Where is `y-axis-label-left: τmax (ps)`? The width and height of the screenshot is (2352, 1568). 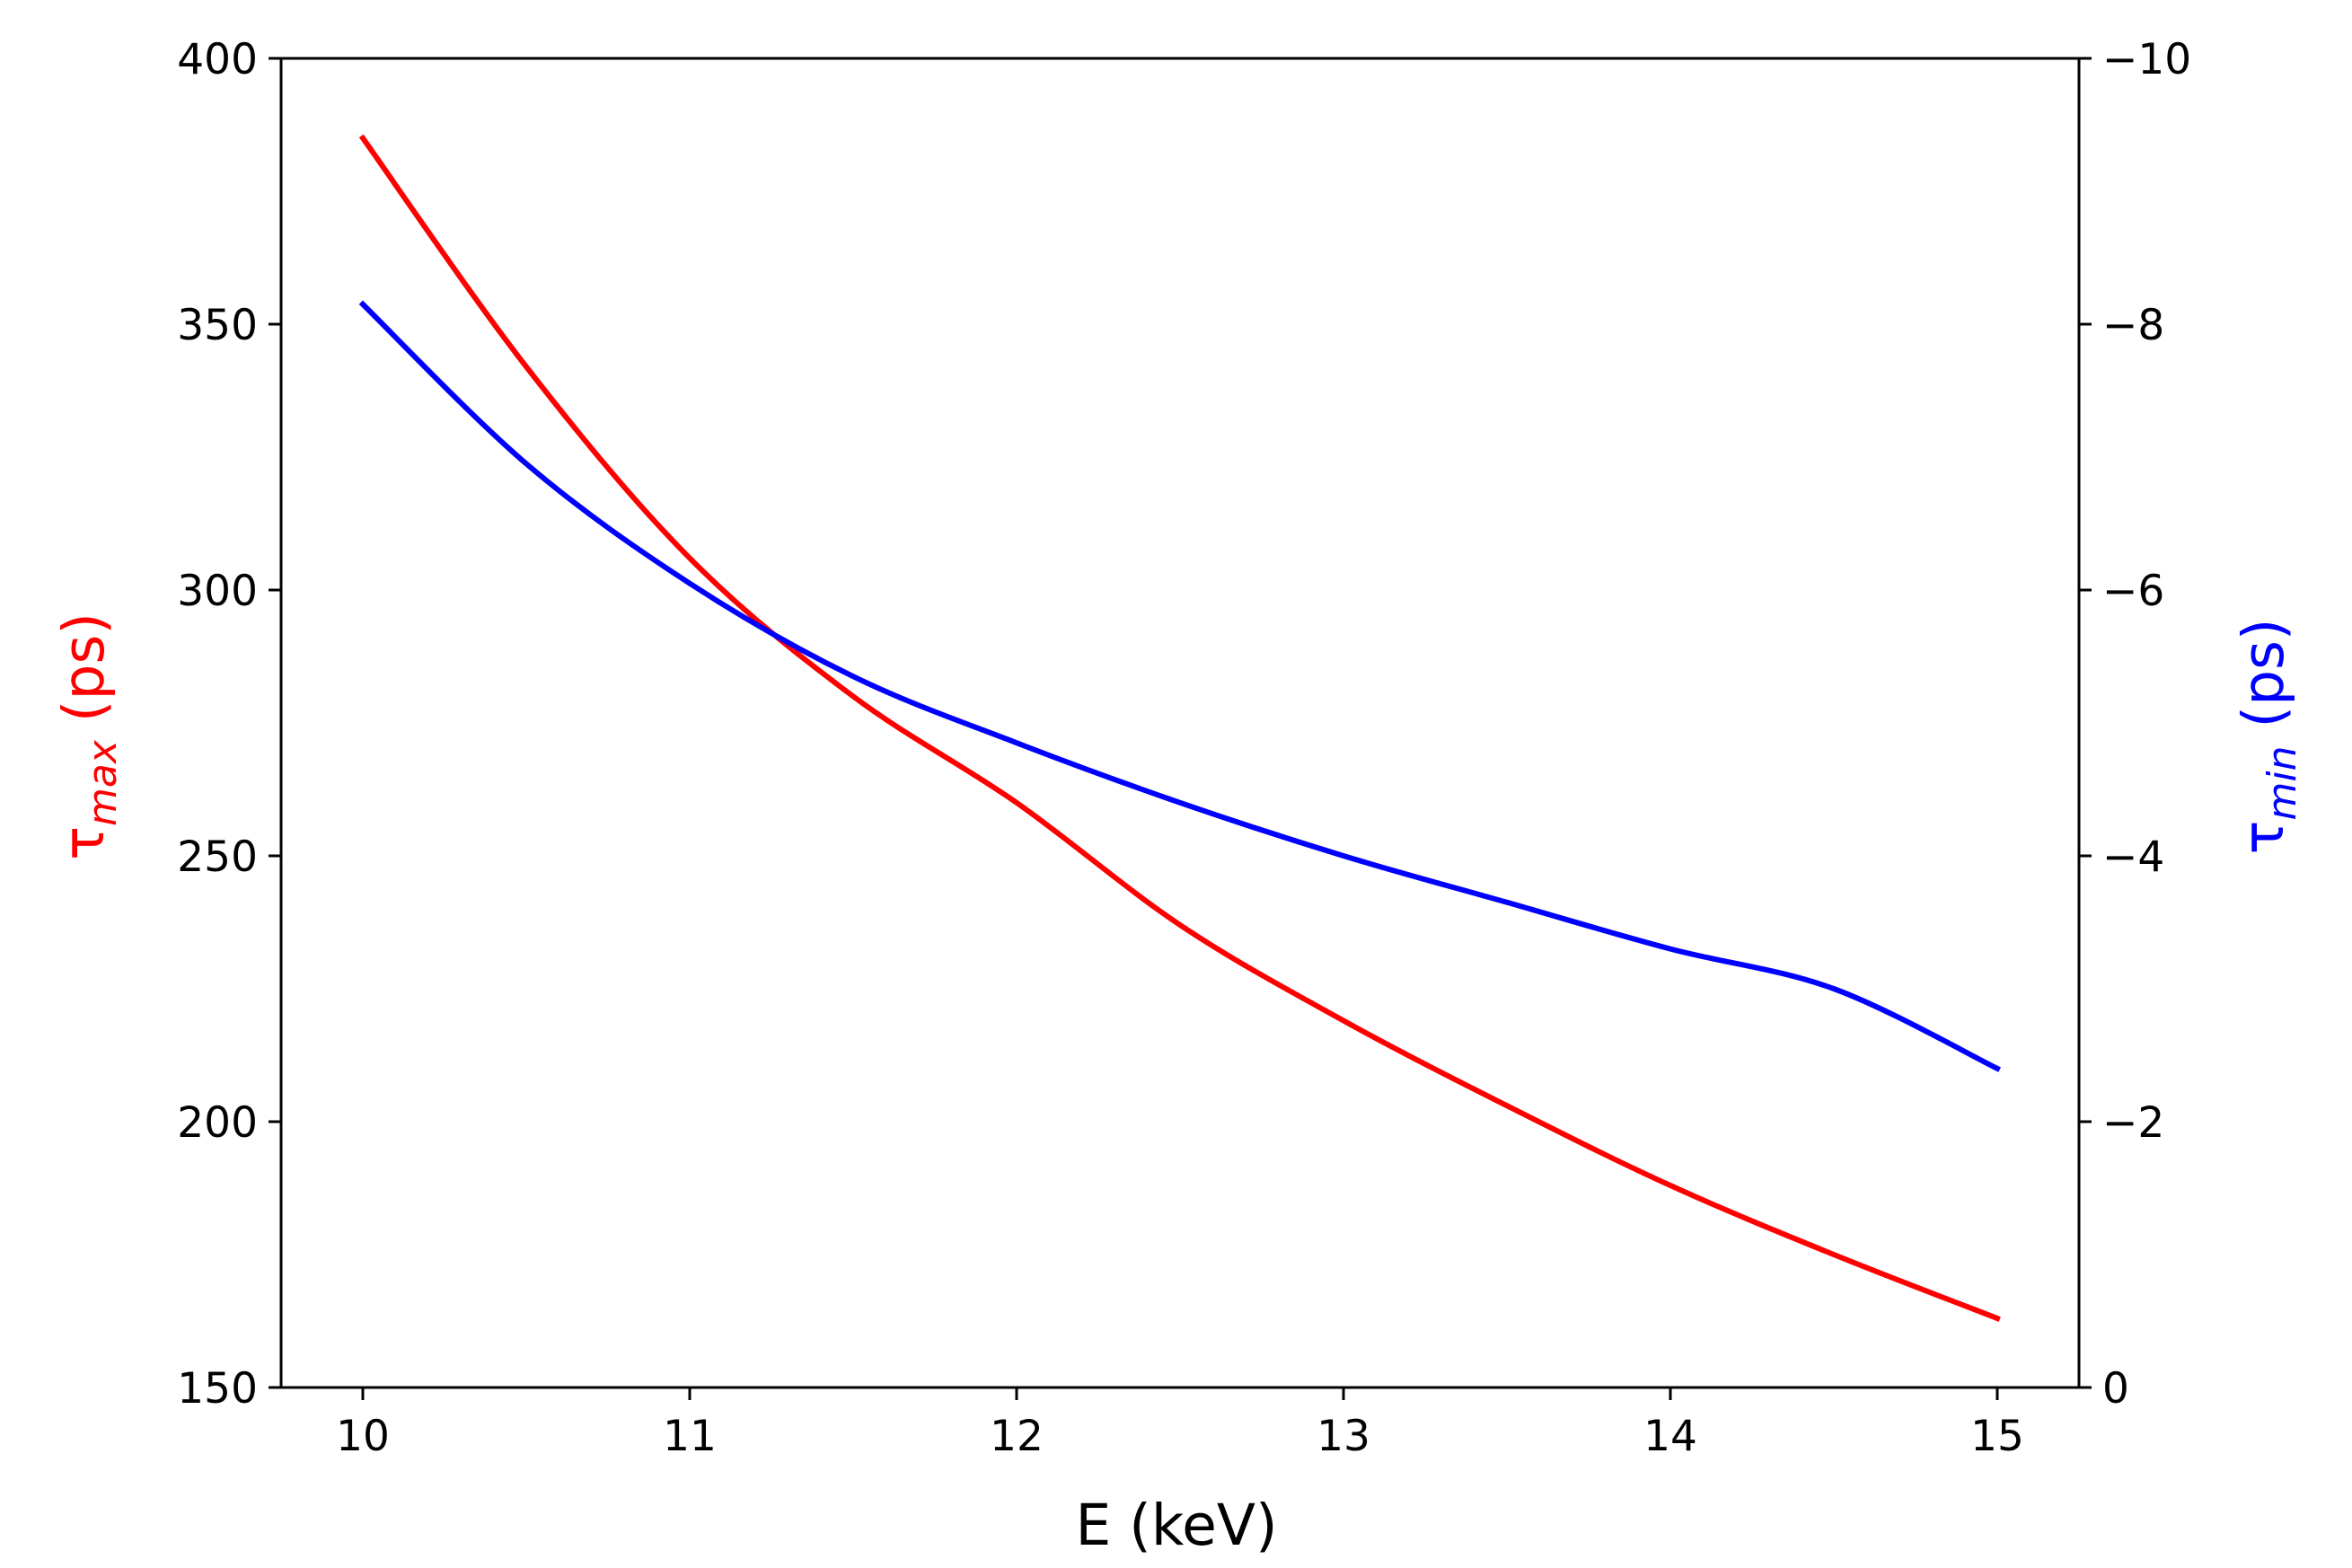
y-axis-label-left: τmax (ps) is located at coordinates (88, 736).